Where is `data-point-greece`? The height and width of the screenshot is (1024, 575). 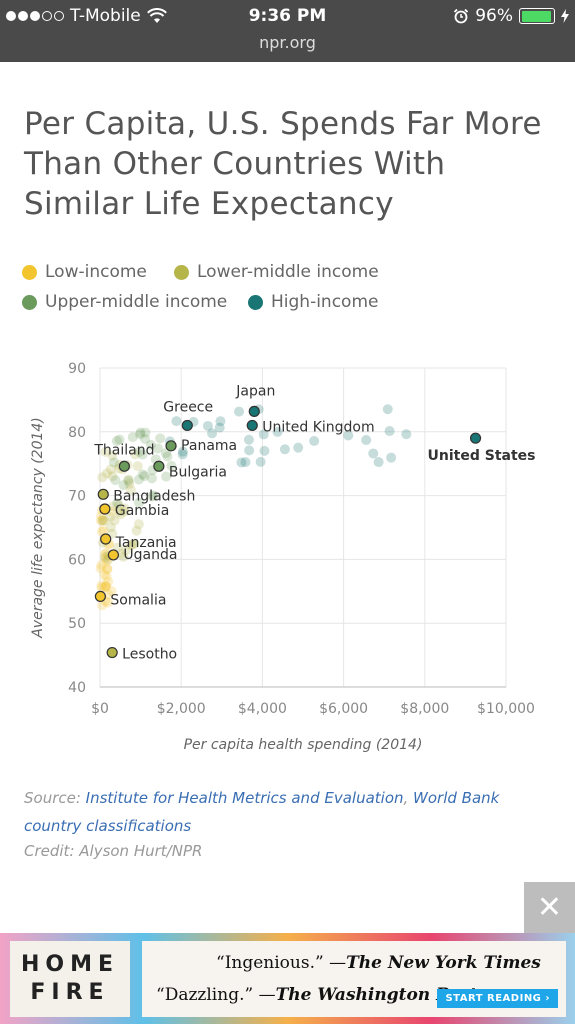 data-point-greece is located at coordinates (187, 425).